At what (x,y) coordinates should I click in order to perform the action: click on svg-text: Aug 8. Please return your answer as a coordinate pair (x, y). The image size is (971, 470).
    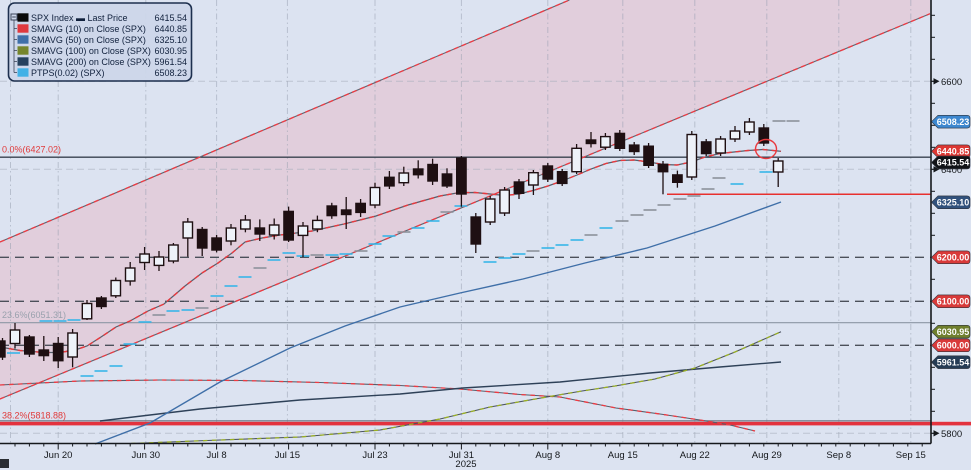
    Looking at the image, I should click on (547, 455).